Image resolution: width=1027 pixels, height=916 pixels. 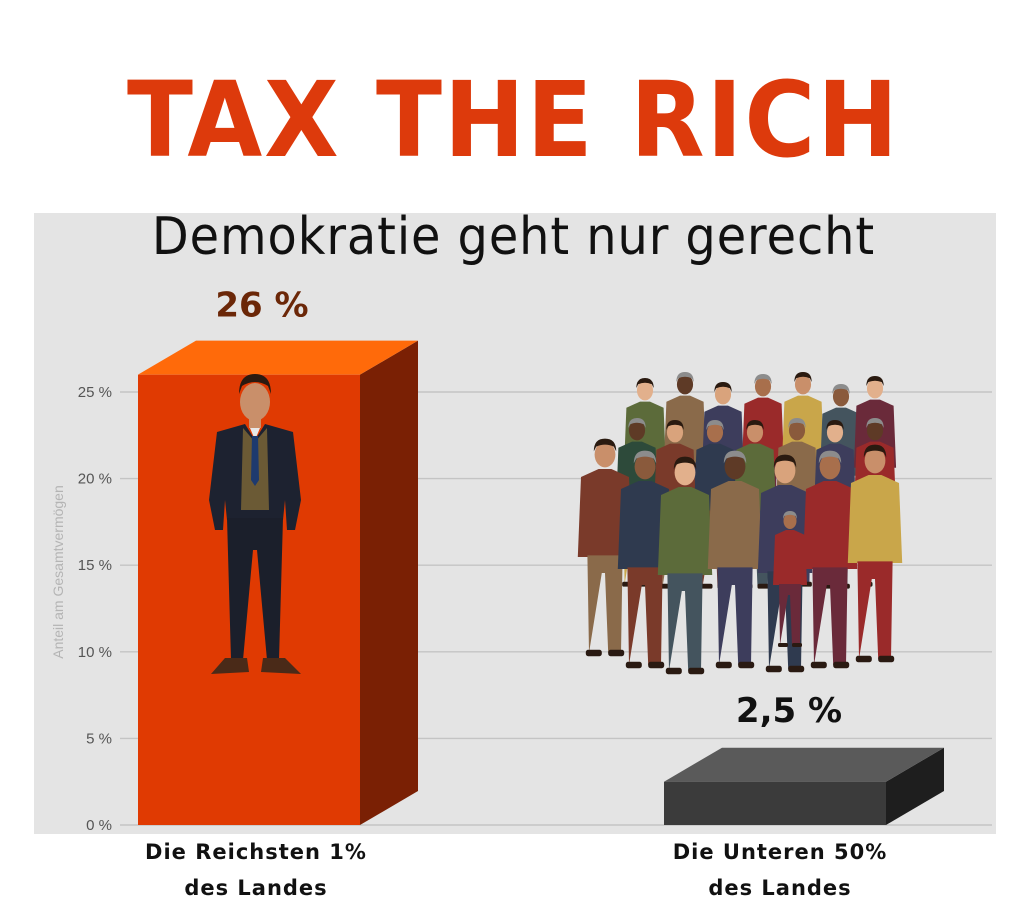 I want to click on crowd-illustration, so click(x=740, y=523).